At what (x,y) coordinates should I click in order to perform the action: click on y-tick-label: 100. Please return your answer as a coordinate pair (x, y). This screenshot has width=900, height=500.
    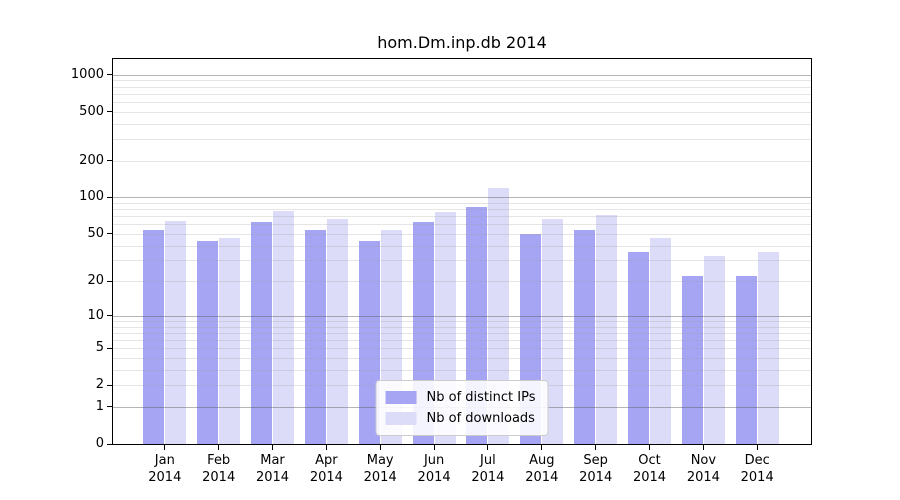
    Looking at the image, I should click on (91, 197).